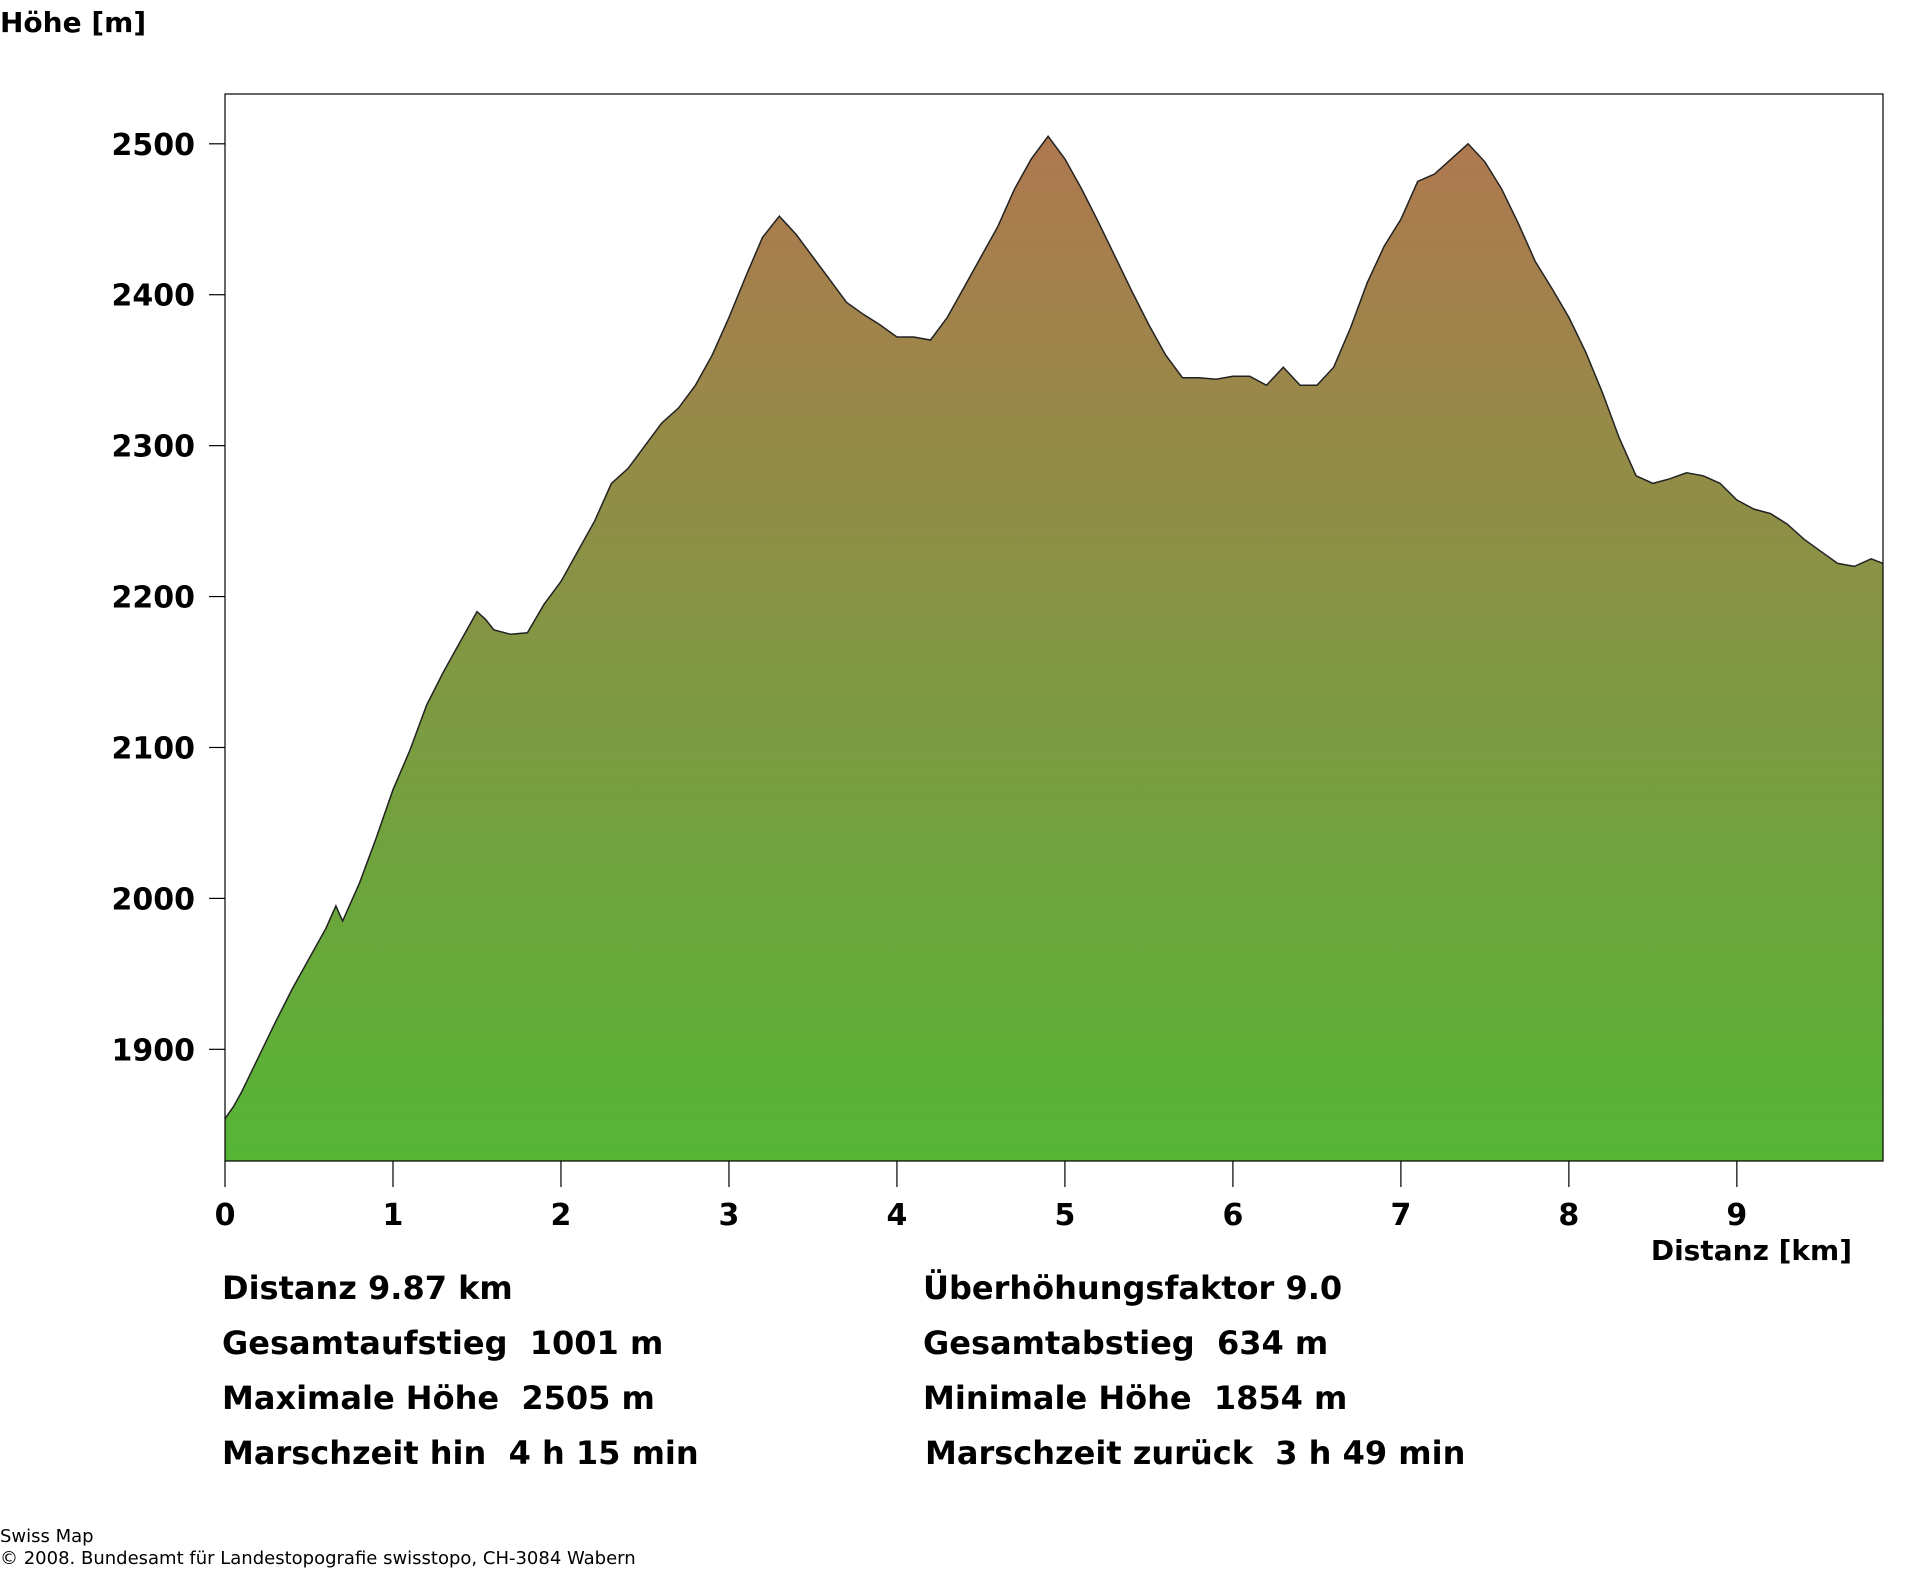 This screenshot has height=1572, width=1920. Describe the element at coordinates (1126, 1343) in the screenshot. I see `stat-descent: Gesamtabstieg 634 m` at that location.